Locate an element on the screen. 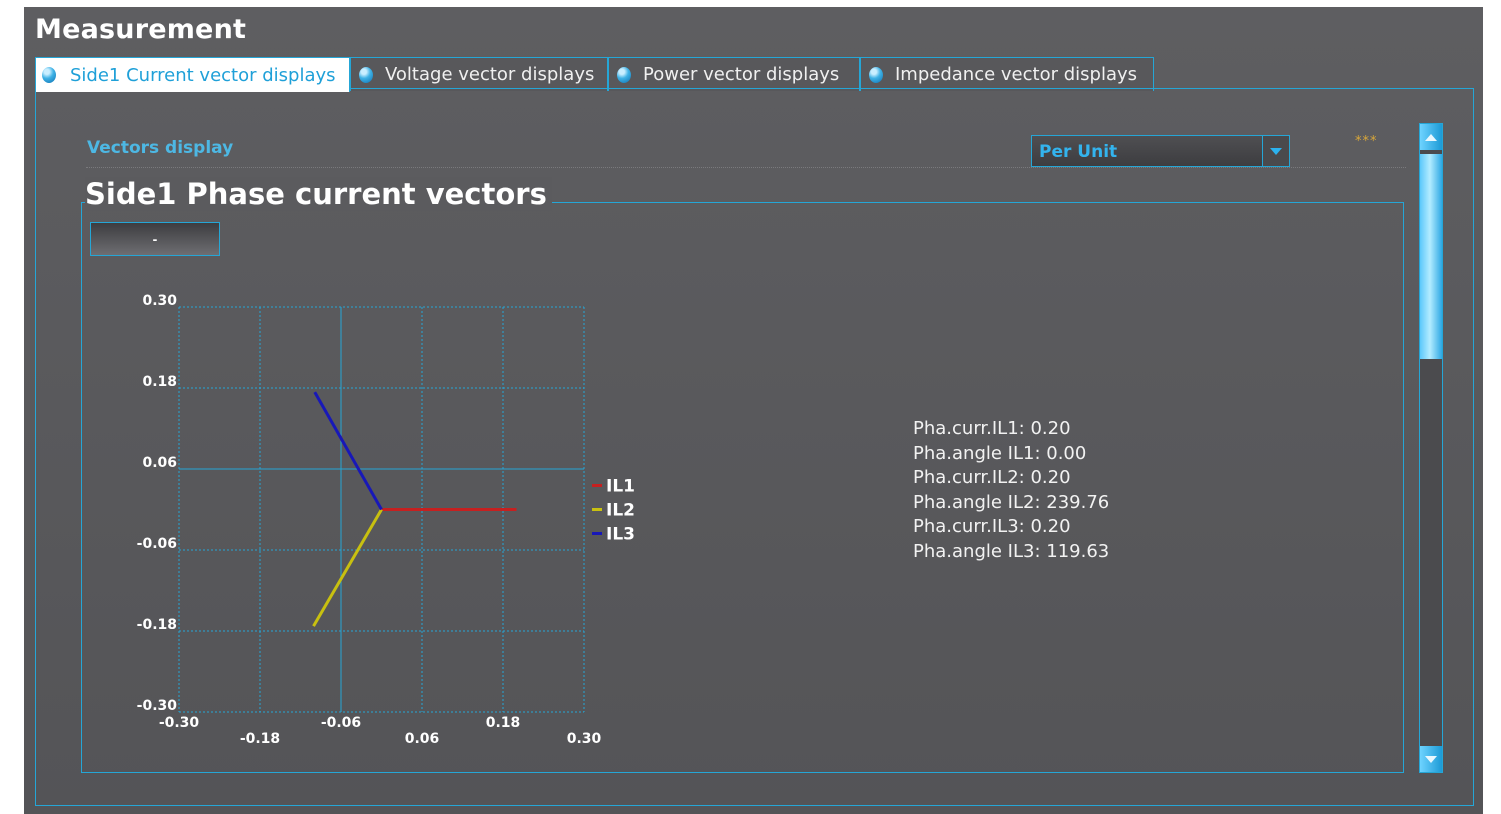  tab-voltage: Voltage vector displays is located at coordinates (479, 74).